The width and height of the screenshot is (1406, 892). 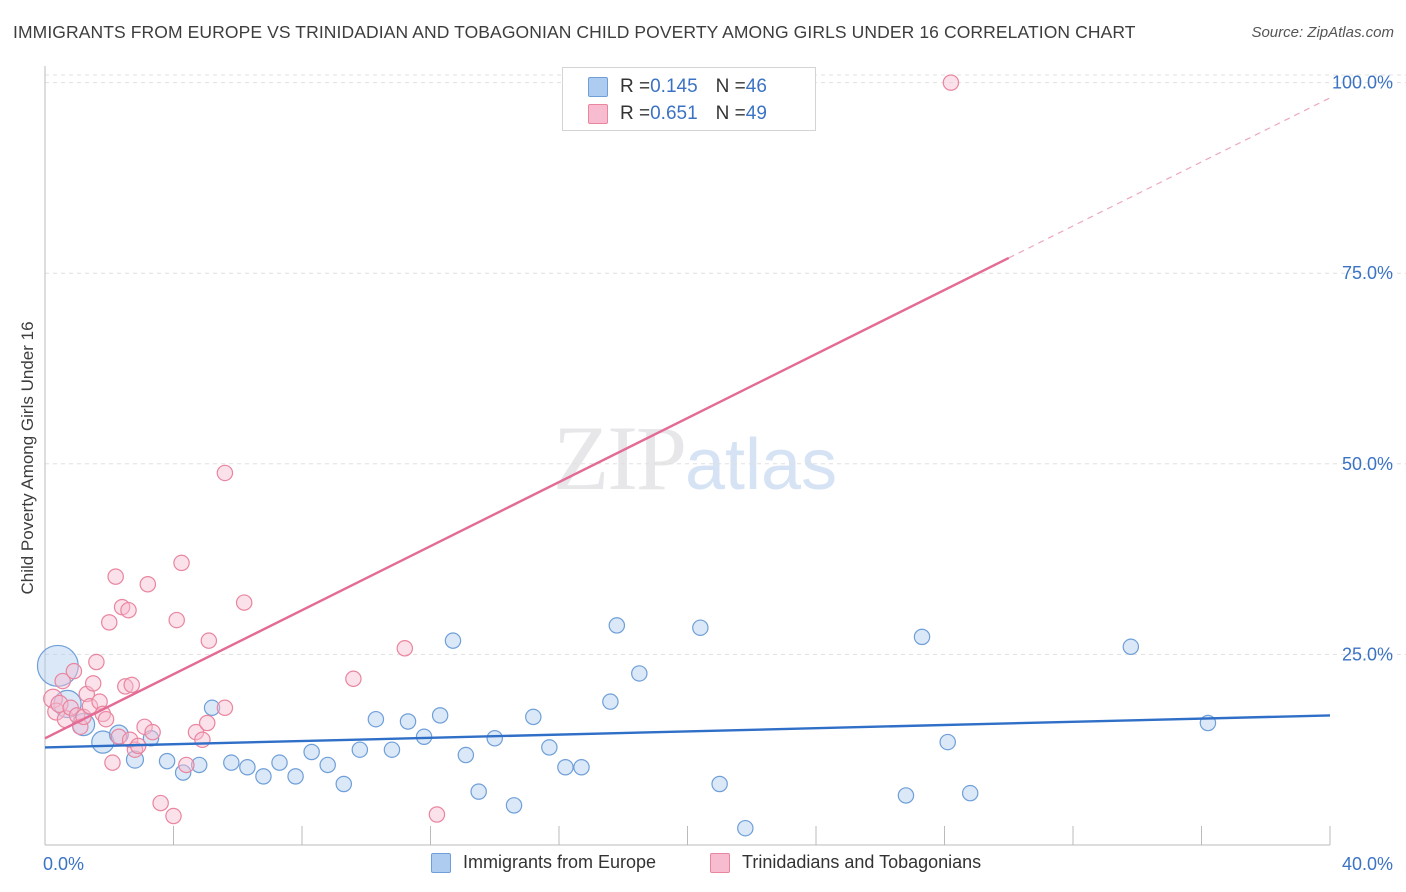 I want to click on legend-item-europe: Immigrants from Europe, so click(x=543, y=862).